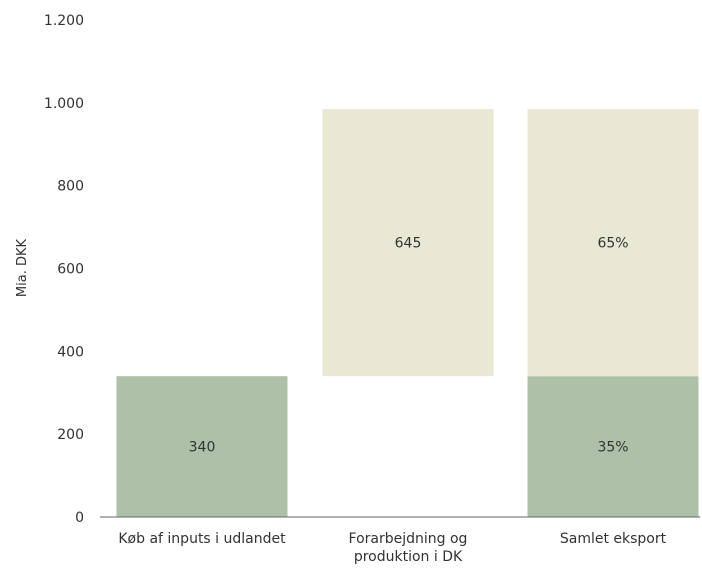  I want to click on y-tick-label: 1.000, so click(64, 104).